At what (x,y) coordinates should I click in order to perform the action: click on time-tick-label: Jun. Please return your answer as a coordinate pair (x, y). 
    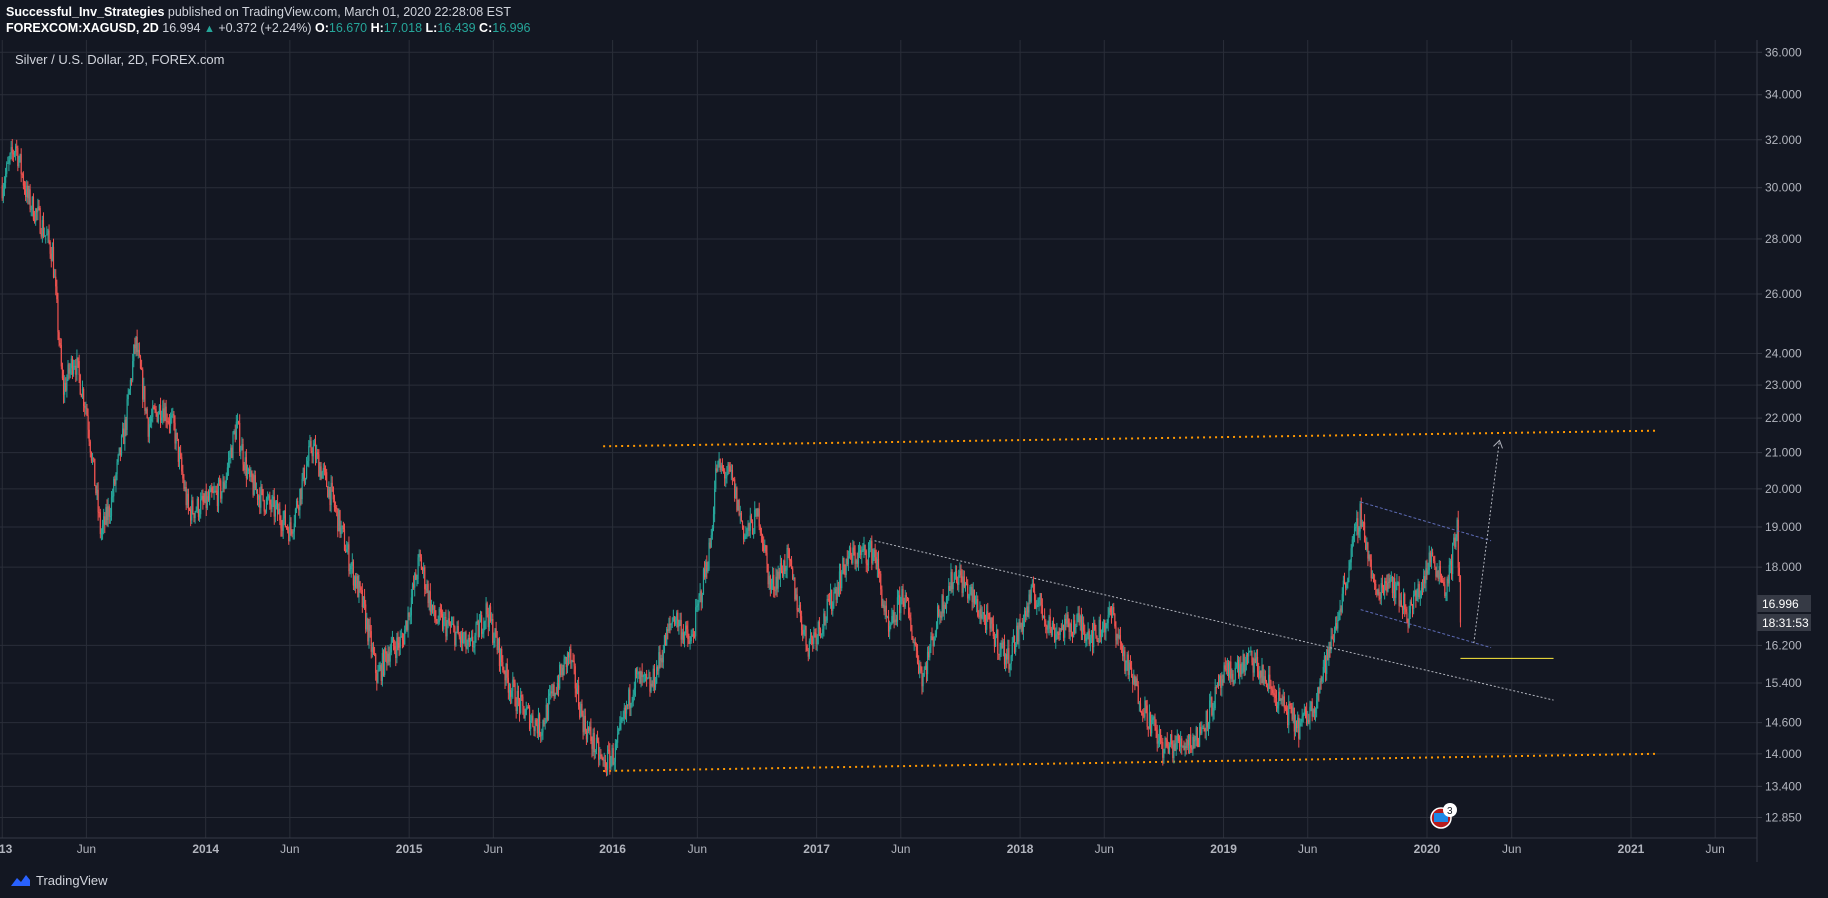
    Looking at the image, I should click on (1715, 849).